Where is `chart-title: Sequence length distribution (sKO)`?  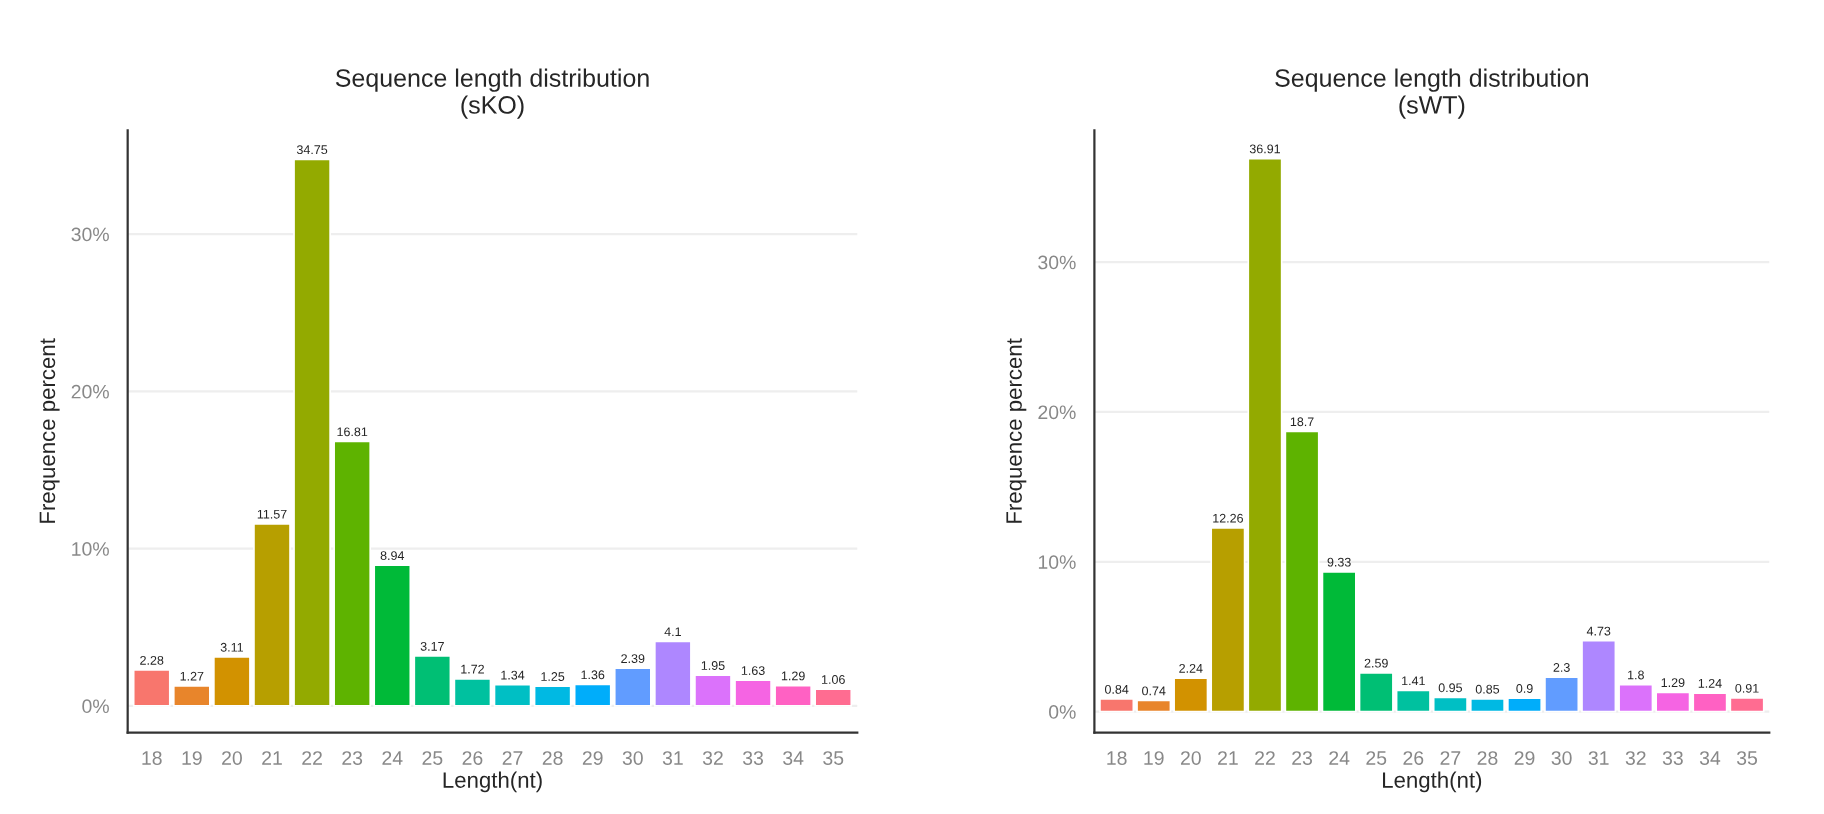
chart-title: Sequence length distribution (sKO) is located at coordinates (492, 93).